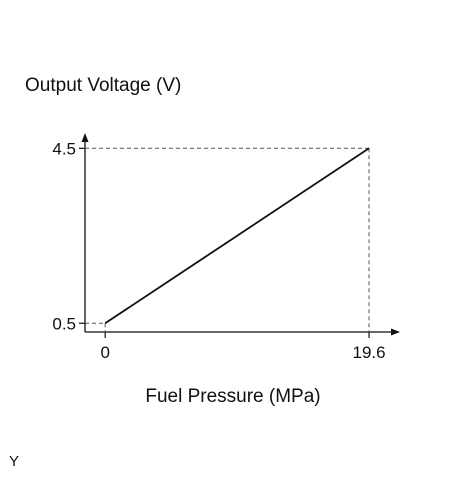 The image size is (474, 479). Describe the element at coordinates (395, 332) in the screenshot. I see `x-axis-arrowhead` at that location.